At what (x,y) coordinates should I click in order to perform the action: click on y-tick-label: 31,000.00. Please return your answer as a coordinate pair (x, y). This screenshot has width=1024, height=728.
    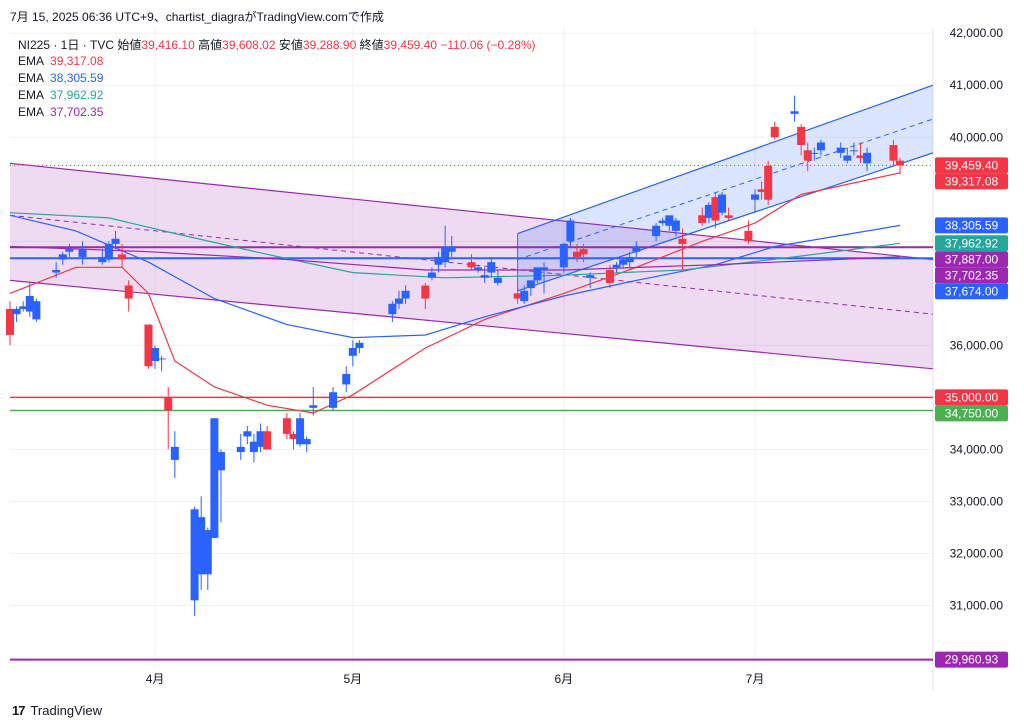
    Looking at the image, I should click on (977, 606).